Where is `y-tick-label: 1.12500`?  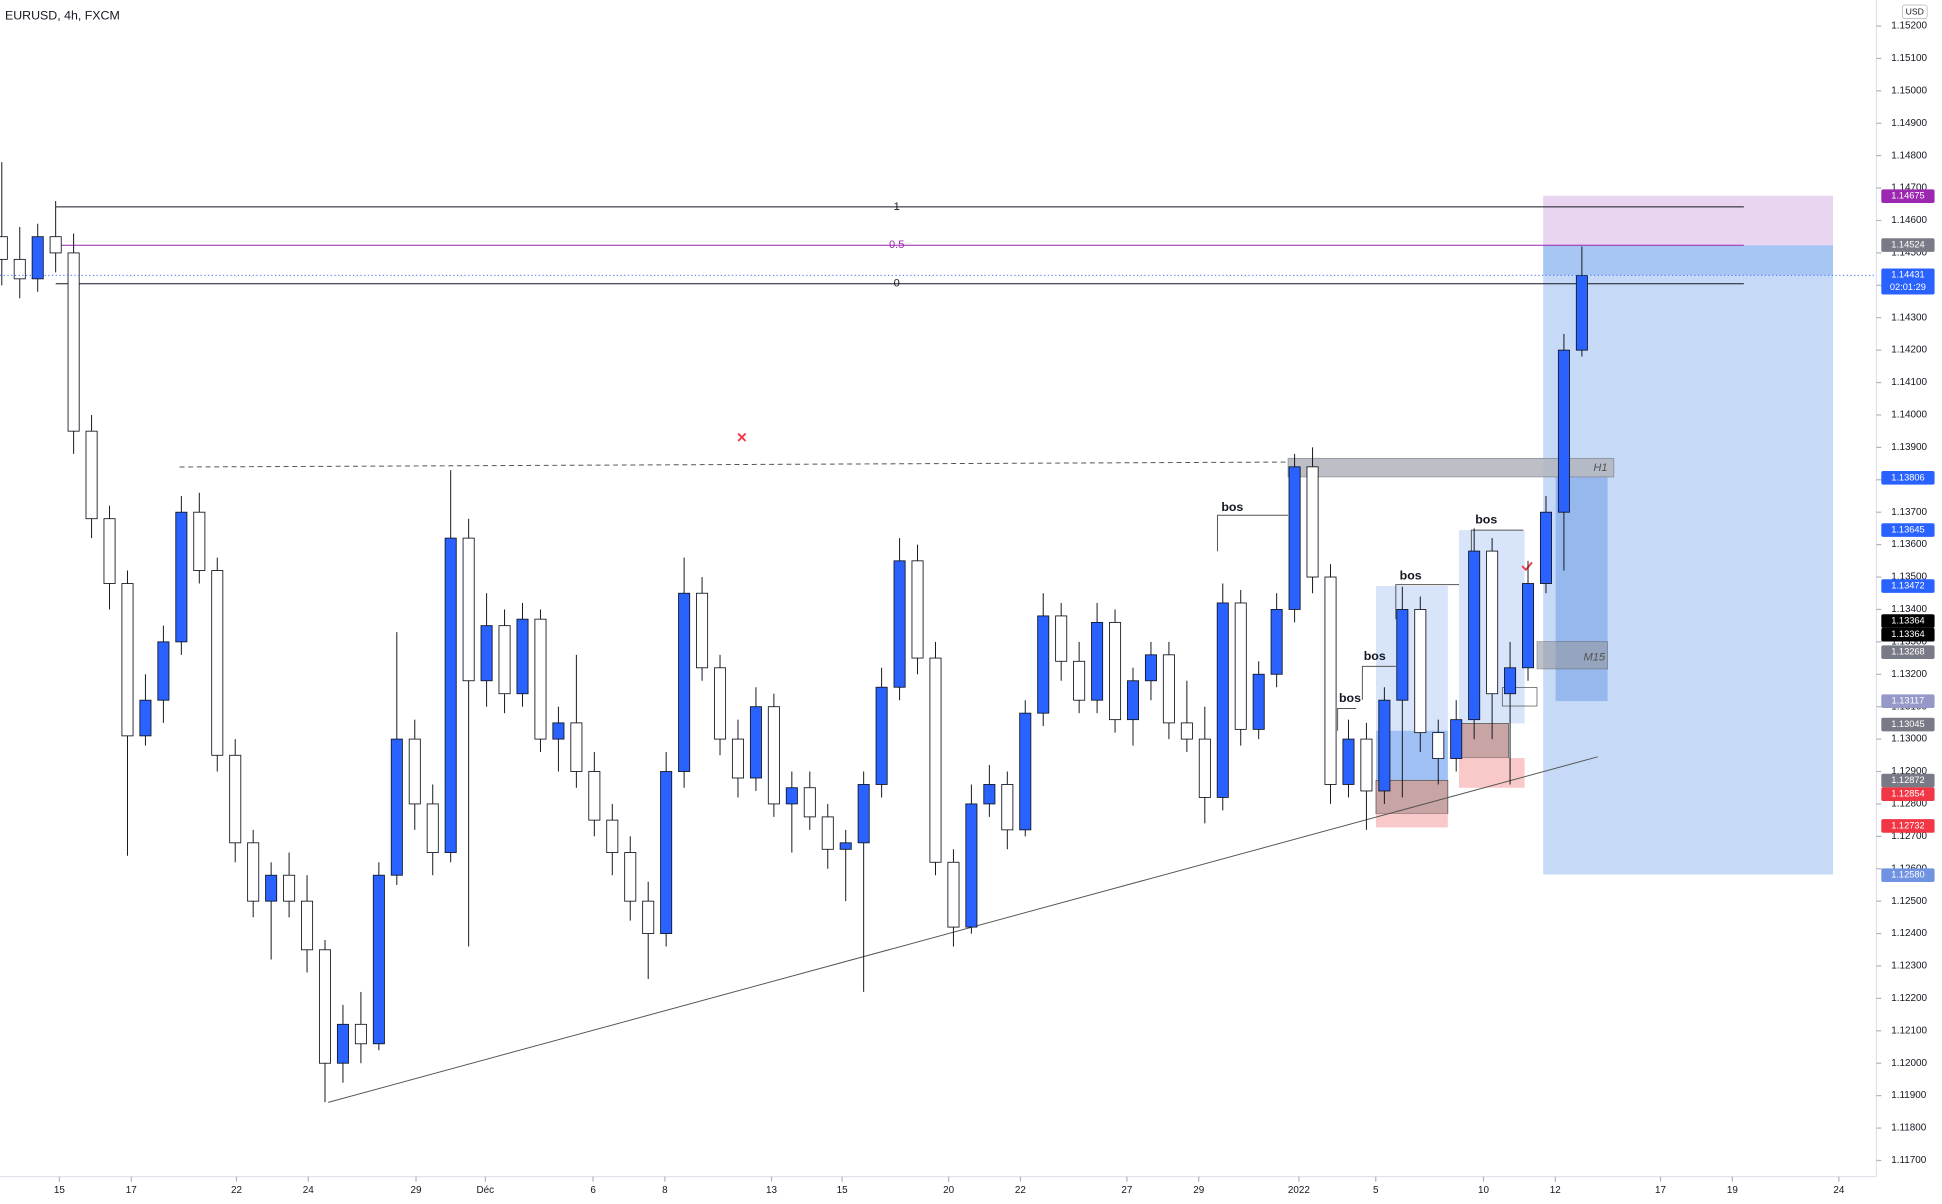
y-tick-label: 1.12500 is located at coordinates (1909, 901).